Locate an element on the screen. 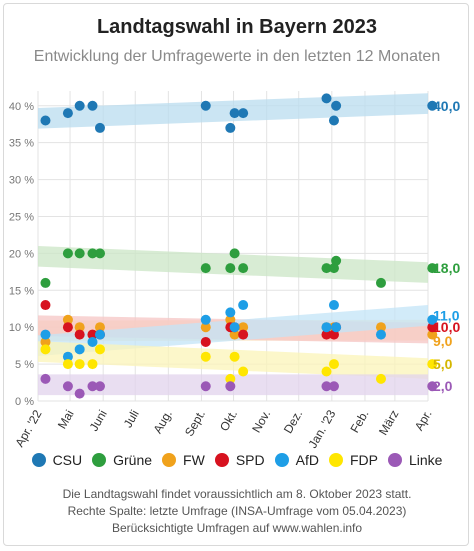 This screenshot has width=474, height=551. y-tick-label: 30 % is located at coordinates (21, 181).